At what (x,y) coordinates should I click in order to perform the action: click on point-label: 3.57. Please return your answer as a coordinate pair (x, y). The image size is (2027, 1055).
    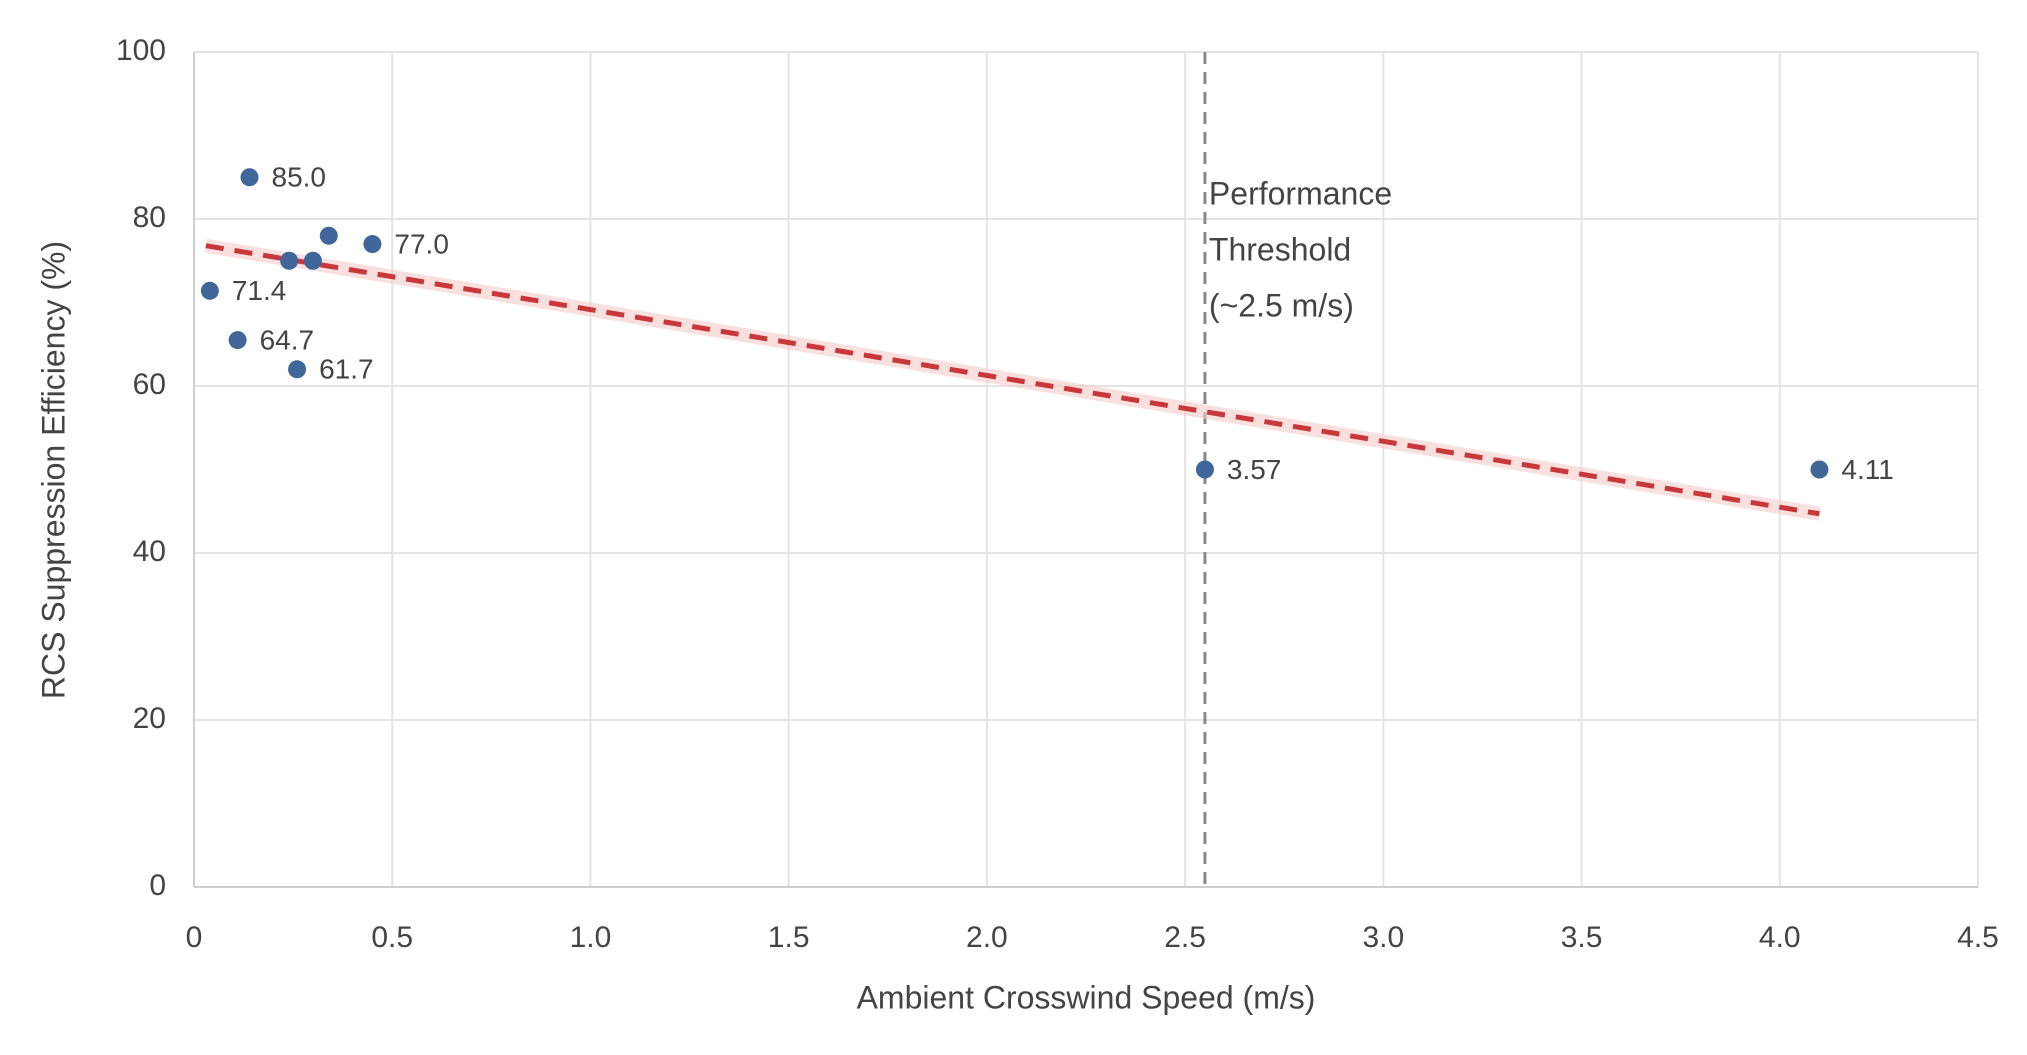
    Looking at the image, I should click on (1254, 469).